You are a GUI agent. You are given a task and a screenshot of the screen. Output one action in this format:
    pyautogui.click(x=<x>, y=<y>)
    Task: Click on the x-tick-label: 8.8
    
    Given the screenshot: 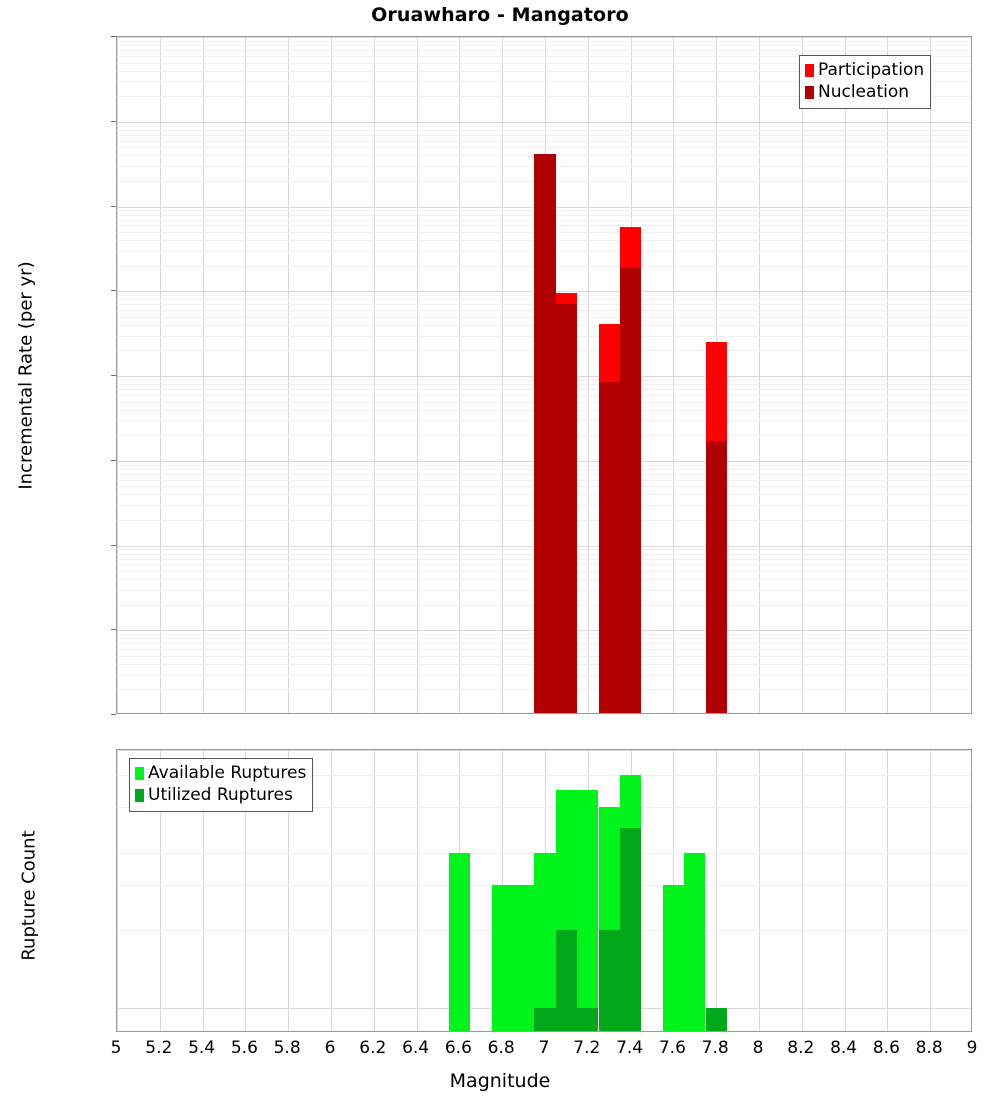 What is the action you would take?
    pyautogui.click(x=929, y=1048)
    